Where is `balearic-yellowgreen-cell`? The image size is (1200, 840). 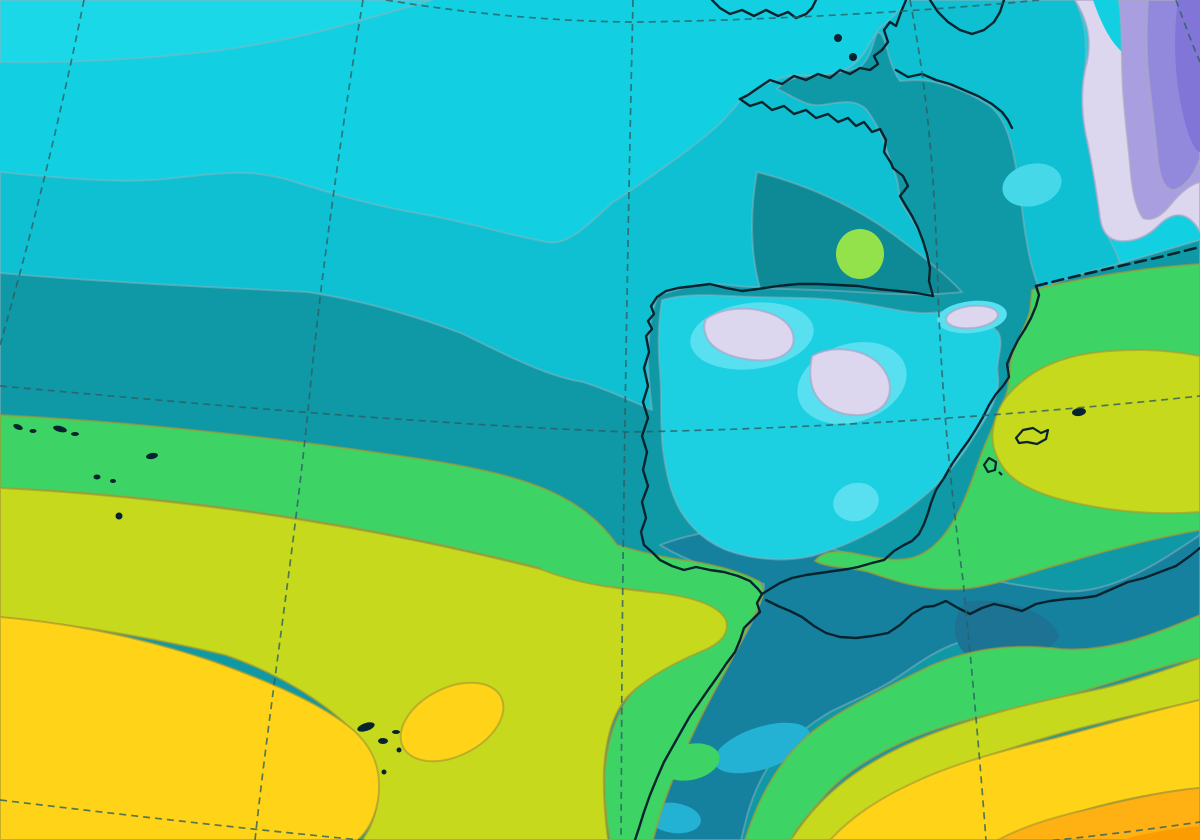
balearic-yellowgreen-cell is located at coordinates (1095, 431).